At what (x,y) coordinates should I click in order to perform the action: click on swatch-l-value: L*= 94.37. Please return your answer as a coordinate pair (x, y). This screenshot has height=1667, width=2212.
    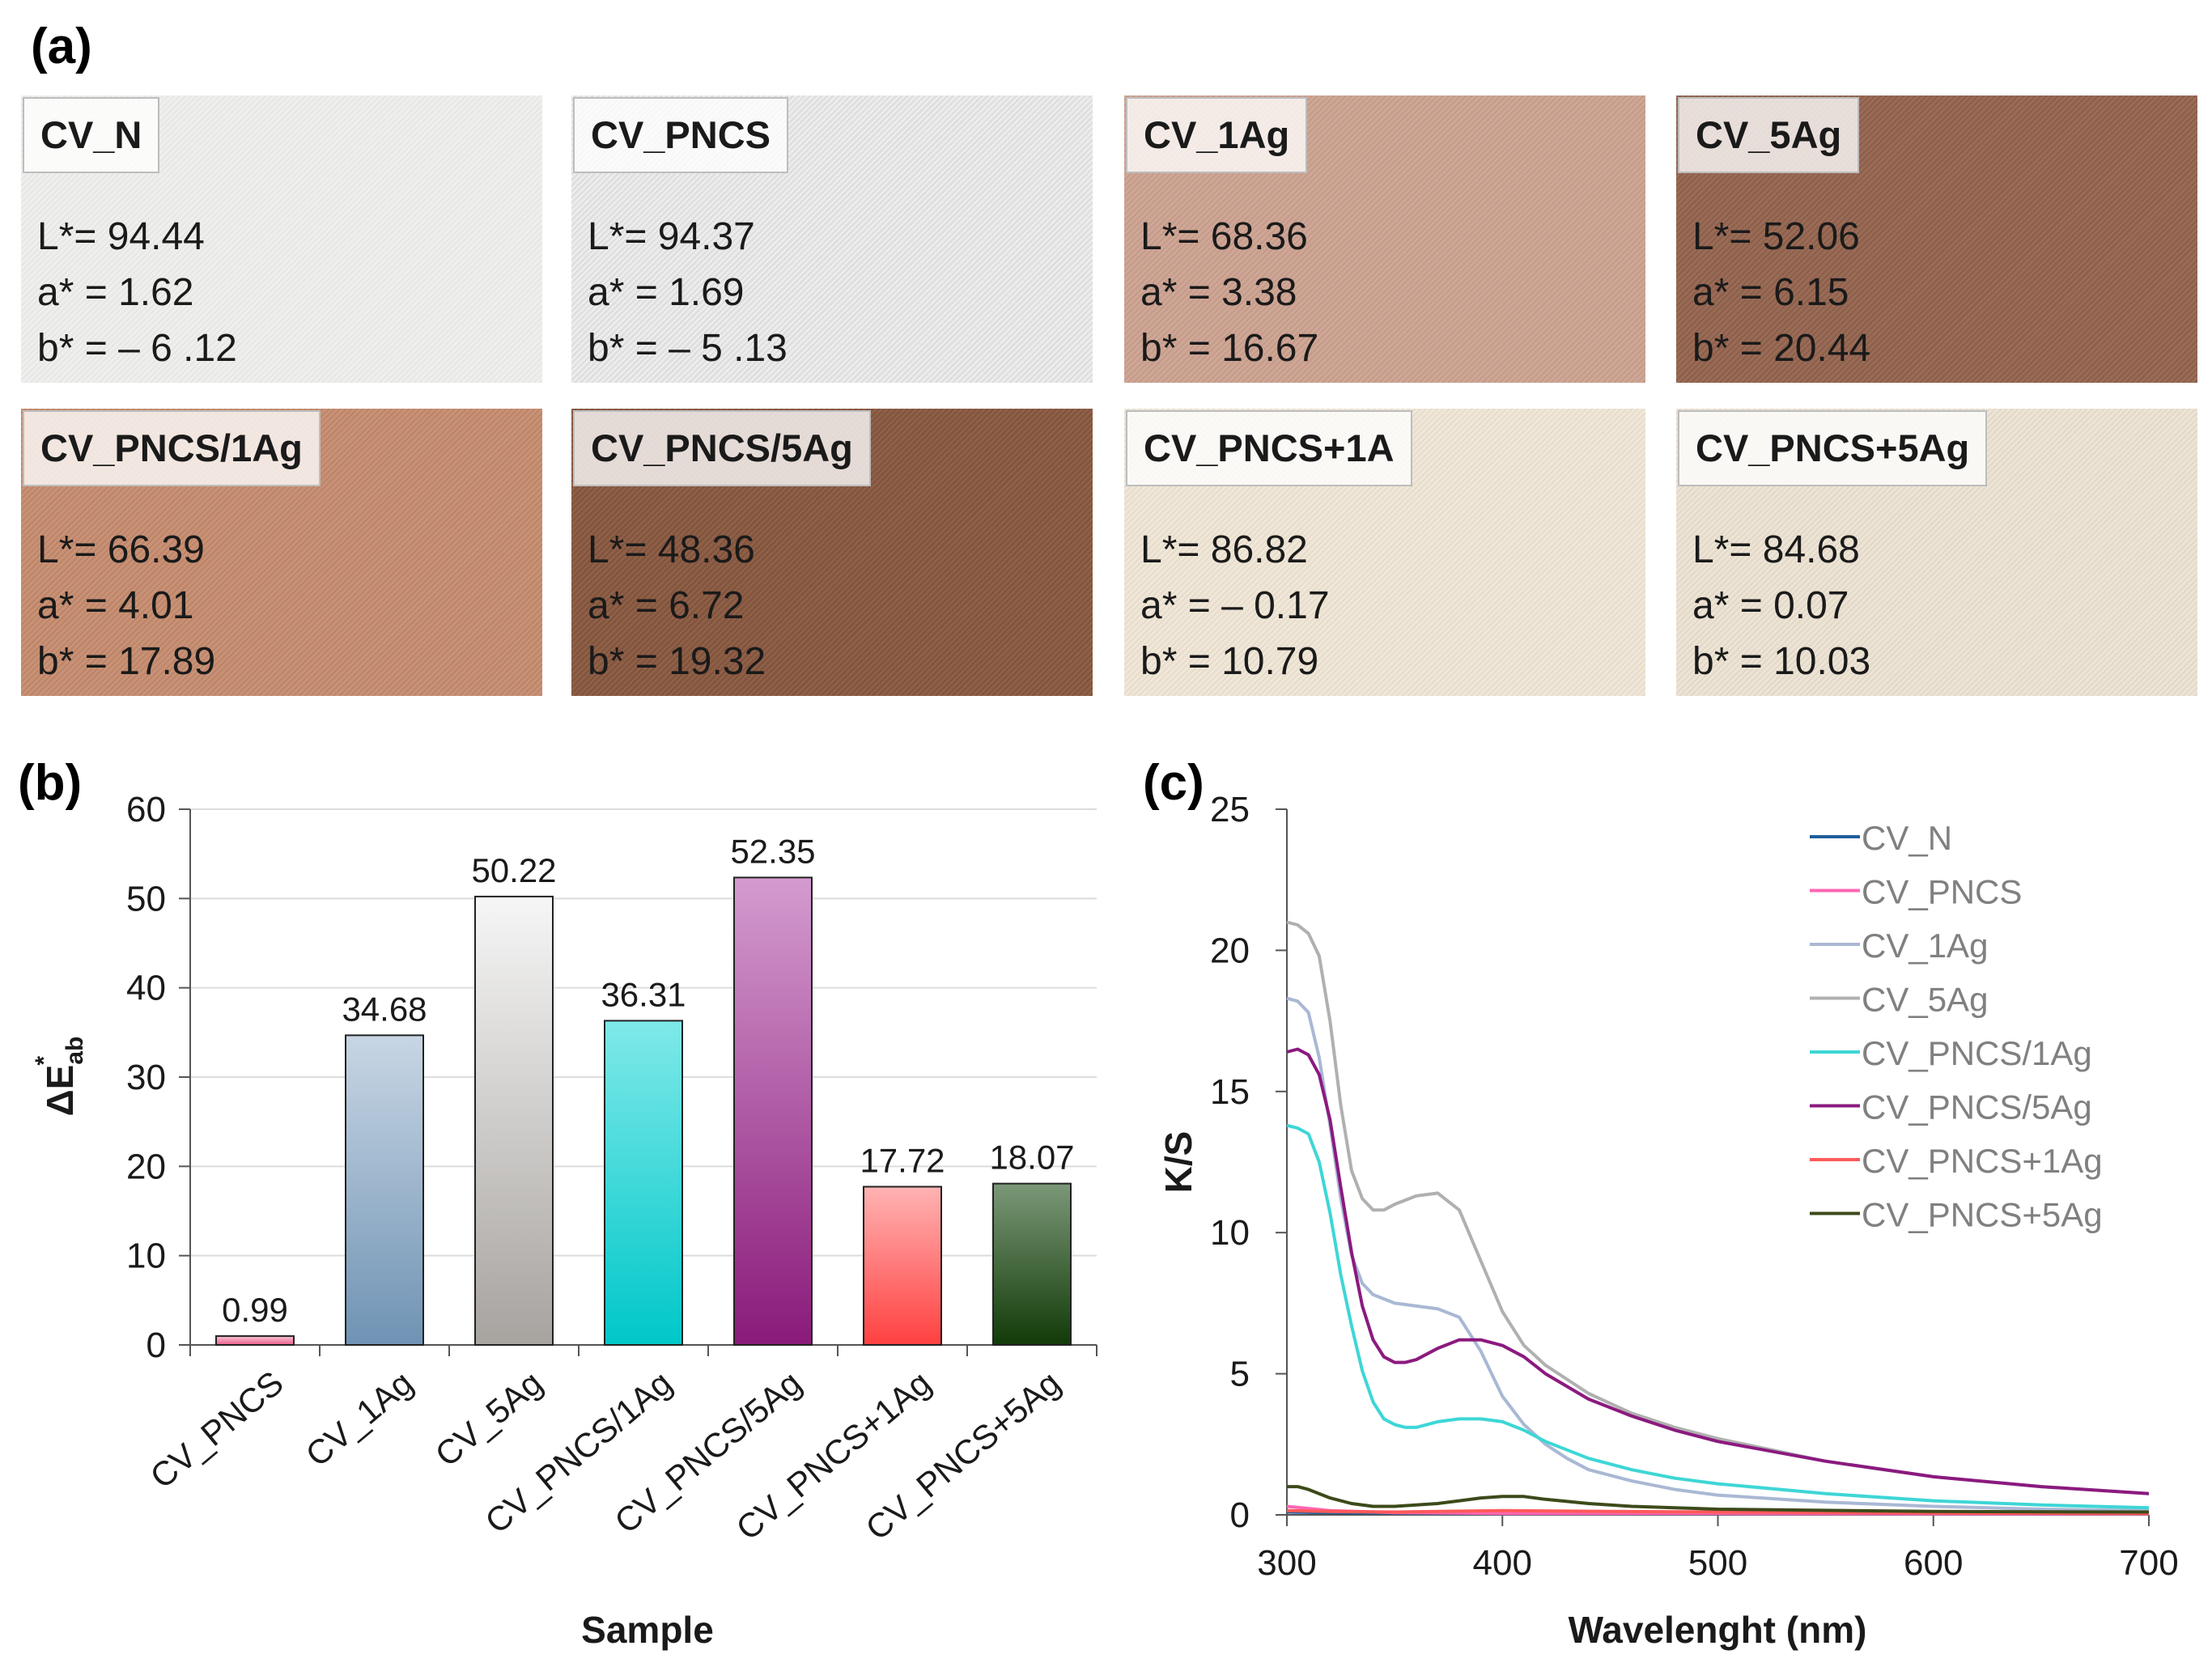
    Looking at the image, I should click on (671, 237).